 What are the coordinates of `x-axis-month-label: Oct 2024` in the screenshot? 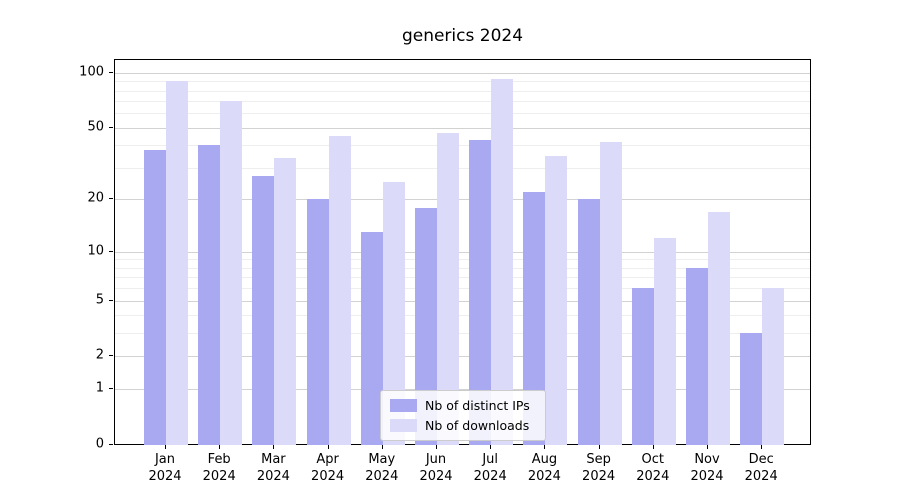 It's located at (653, 468).